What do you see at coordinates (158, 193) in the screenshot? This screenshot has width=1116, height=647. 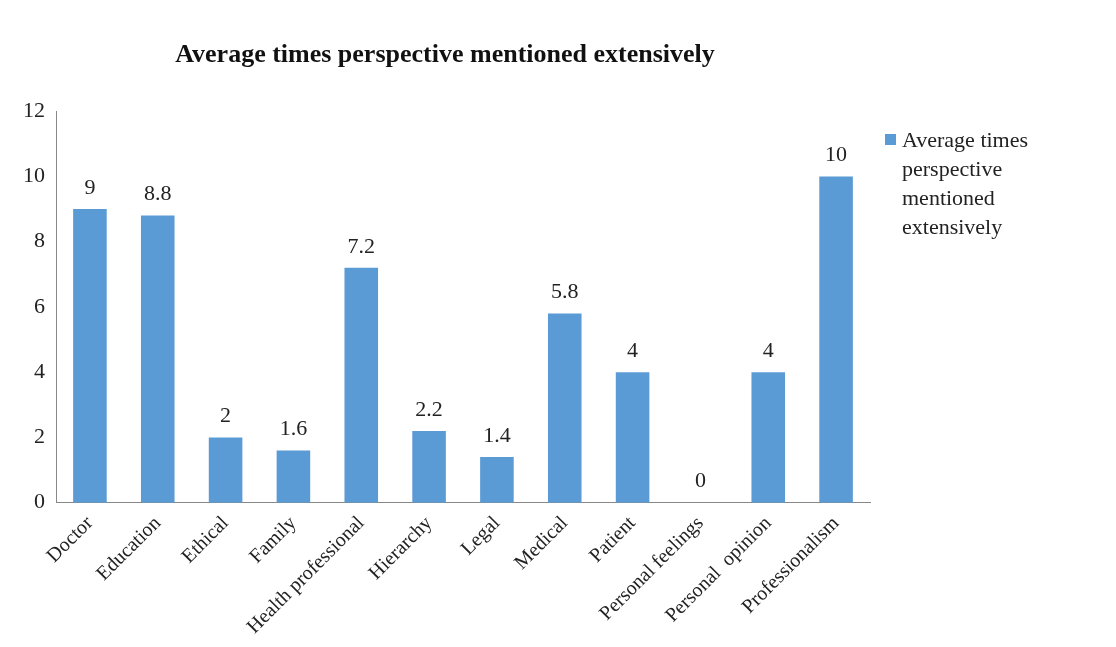 I see `data-label: 8.8` at bounding box center [158, 193].